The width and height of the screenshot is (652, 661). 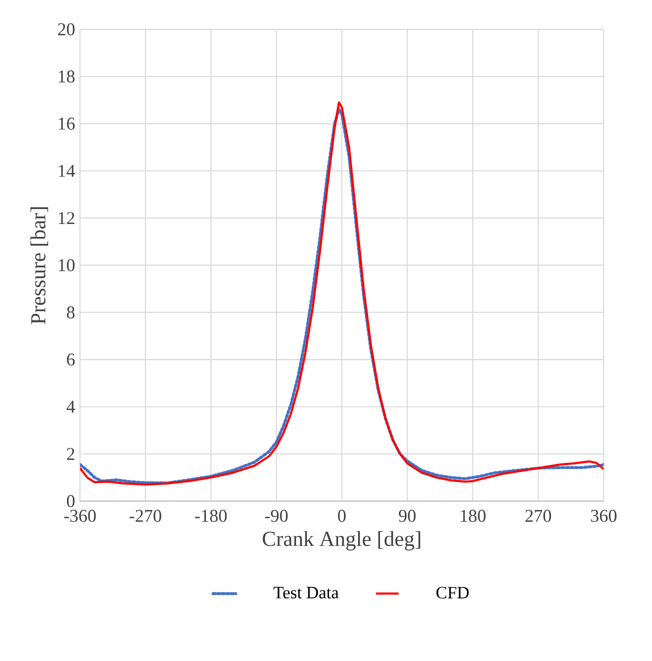 What do you see at coordinates (276, 516) in the screenshot?
I see `x-tick-label: -90` at bounding box center [276, 516].